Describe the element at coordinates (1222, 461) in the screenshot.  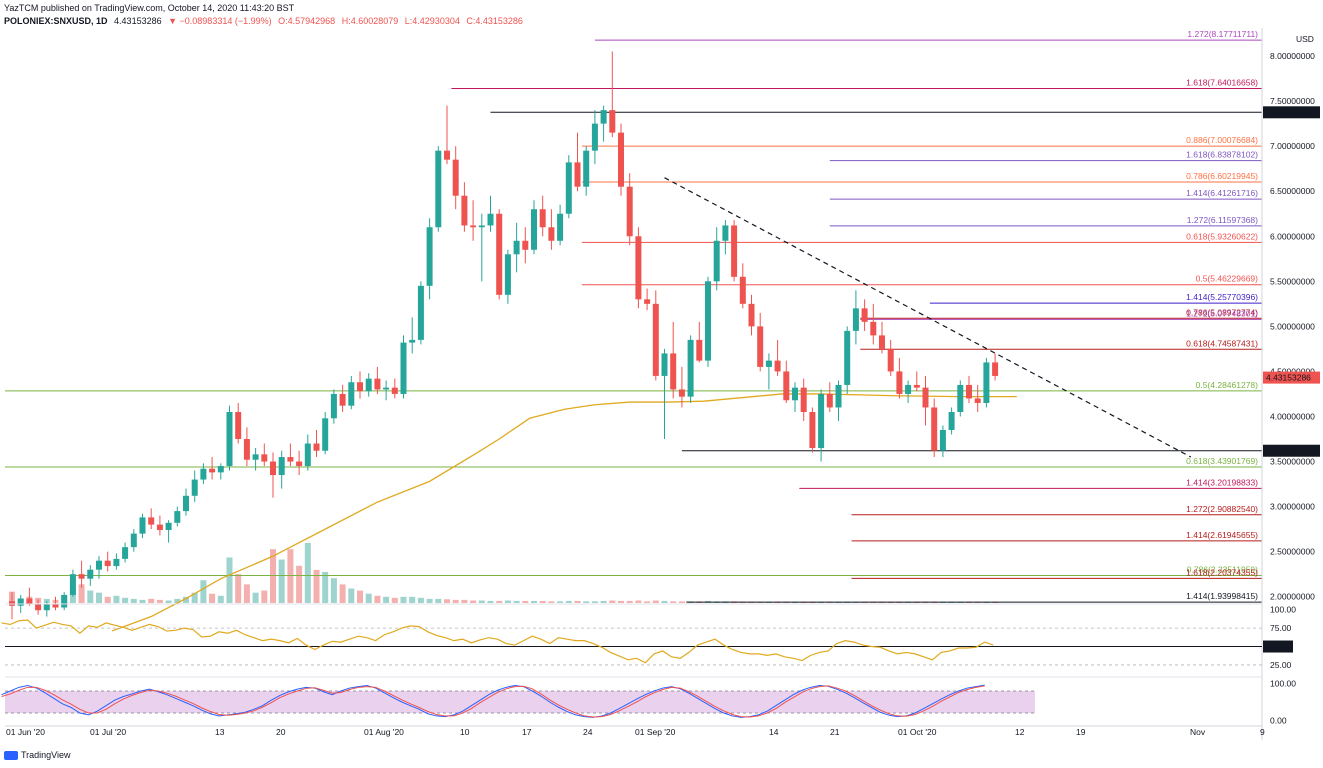
I see `fib-level-label: 0.618(3.43901769)` at that location.